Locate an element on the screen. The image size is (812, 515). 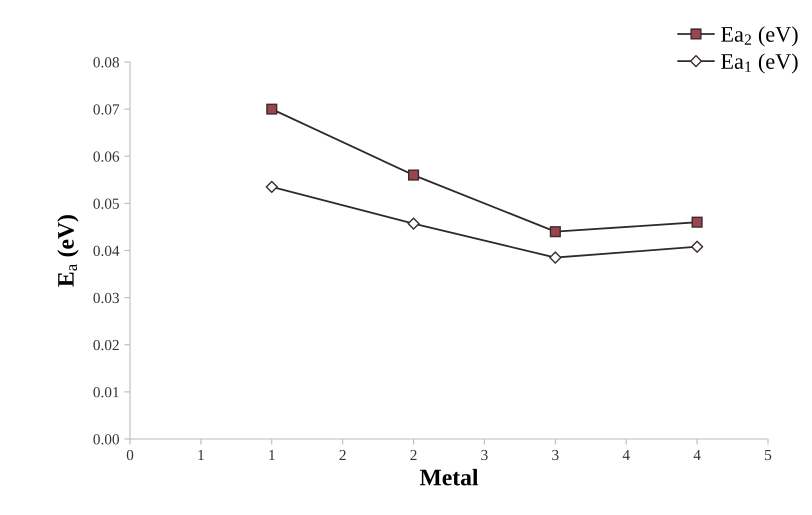
y-tick-label: 0.05 is located at coordinates (106, 203).